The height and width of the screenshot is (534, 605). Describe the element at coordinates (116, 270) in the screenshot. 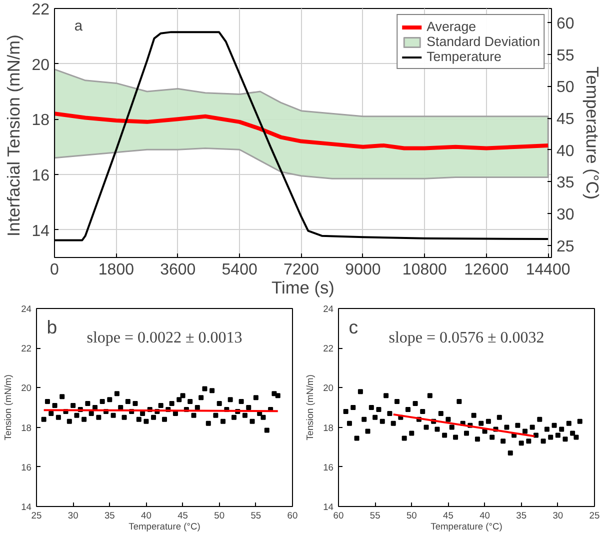

I see `x-tick-label: 1800` at that location.